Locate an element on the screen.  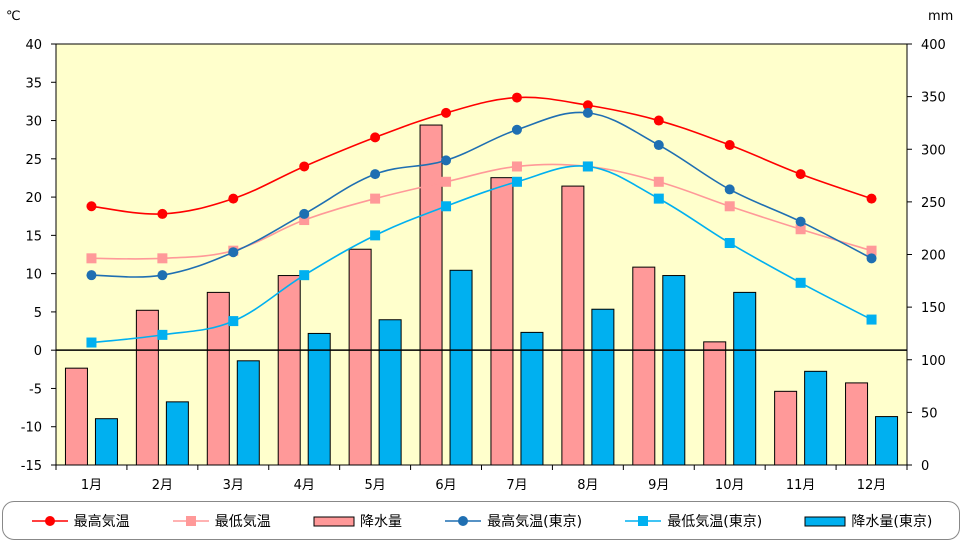
point-最高気温-7月 is located at coordinates (516, 97).